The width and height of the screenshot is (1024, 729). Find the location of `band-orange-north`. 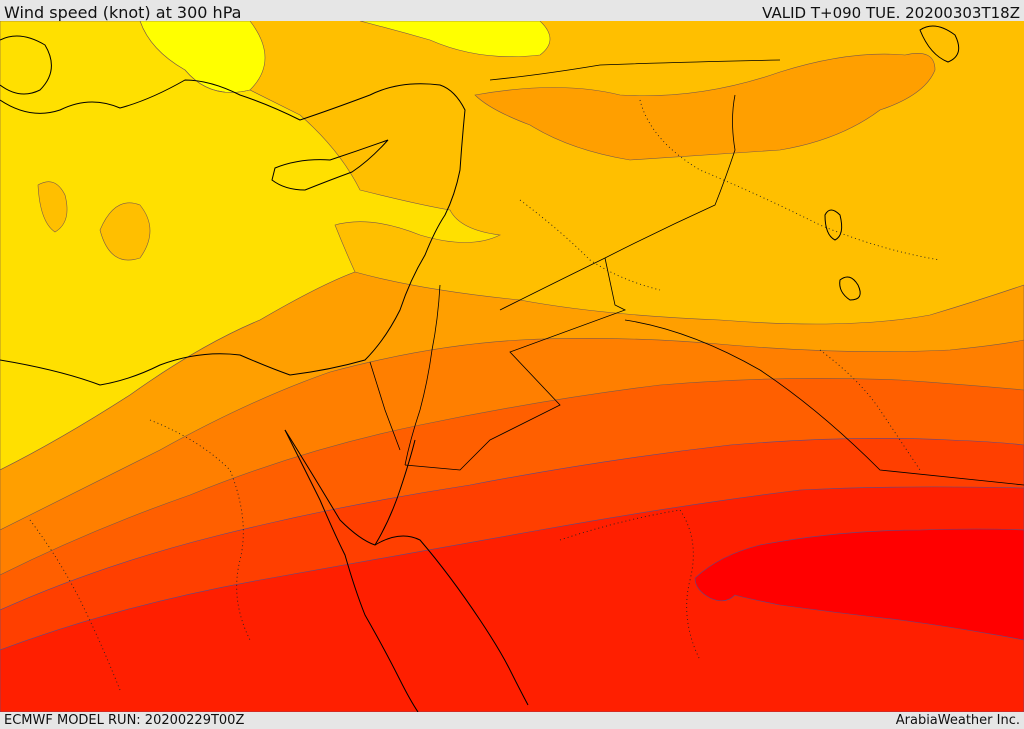

band-orange-north is located at coordinates (705, 107).